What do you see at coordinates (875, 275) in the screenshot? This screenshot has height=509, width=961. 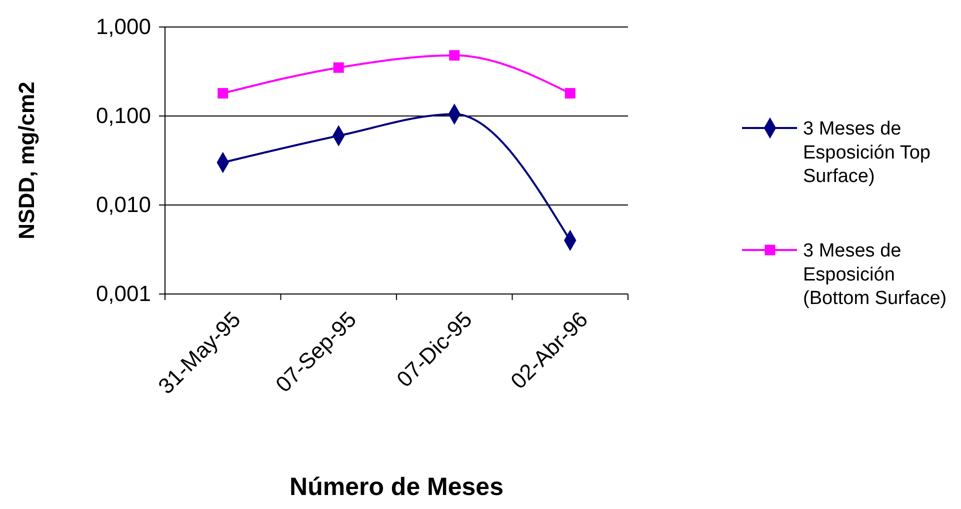 I see `legend-label: 3 Meses de Esposición (Bottom Surface)` at bounding box center [875, 275].